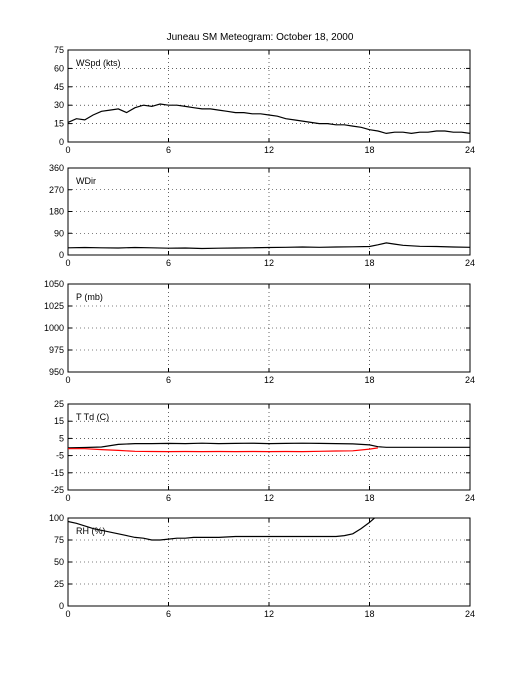  Describe the element at coordinates (259, 332) in the screenshot. I see `panel-3: 0 6 12 18 24 950 975 1000 1025 1050 P (mb)` at that location.